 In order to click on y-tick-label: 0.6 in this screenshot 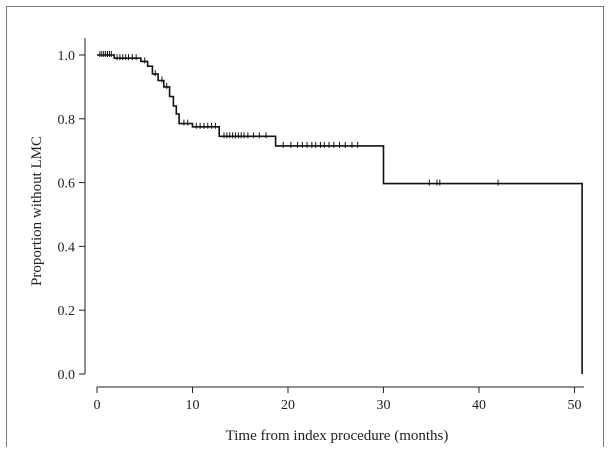, I will do `click(67, 184)`.